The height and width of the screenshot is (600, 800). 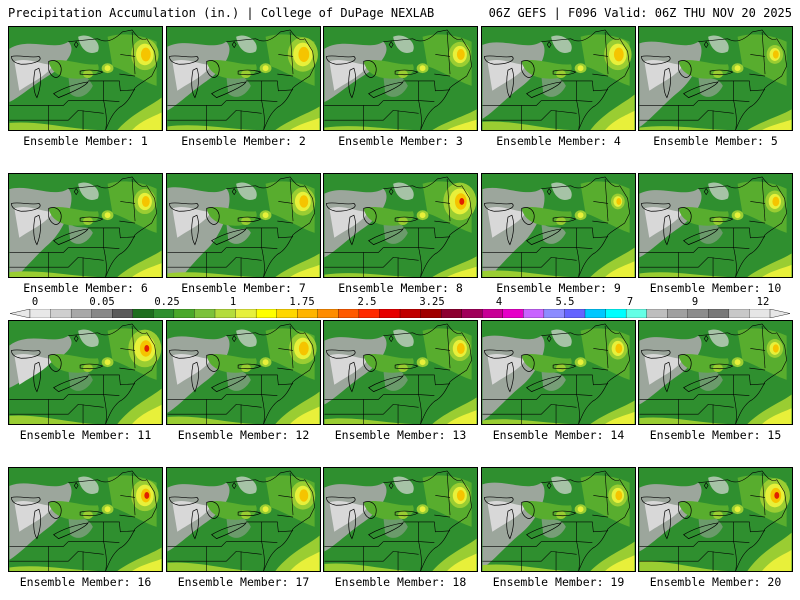 What do you see at coordinates (367, 302) in the screenshot?
I see `colorbar-tick-label: 2.5` at bounding box center [367, 302].